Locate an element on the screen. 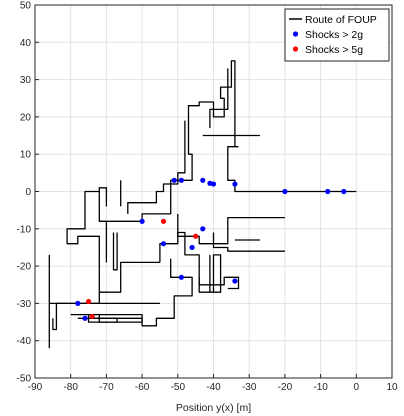 Image resolution: width=404 pixels, height=416 pixels. legend-label: Shocks > 5g is located at coordinates (334, 50).